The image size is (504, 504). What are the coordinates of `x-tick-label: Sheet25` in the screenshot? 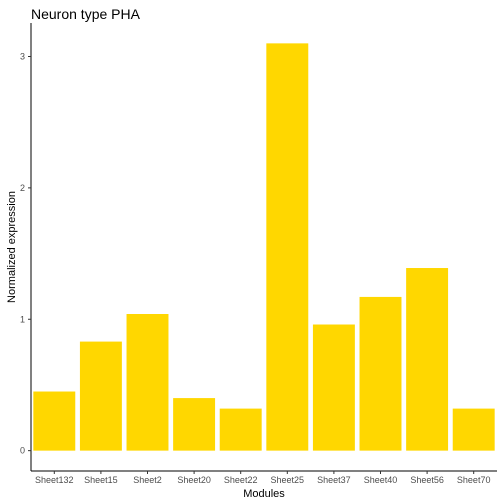 It's located at (288, 480).